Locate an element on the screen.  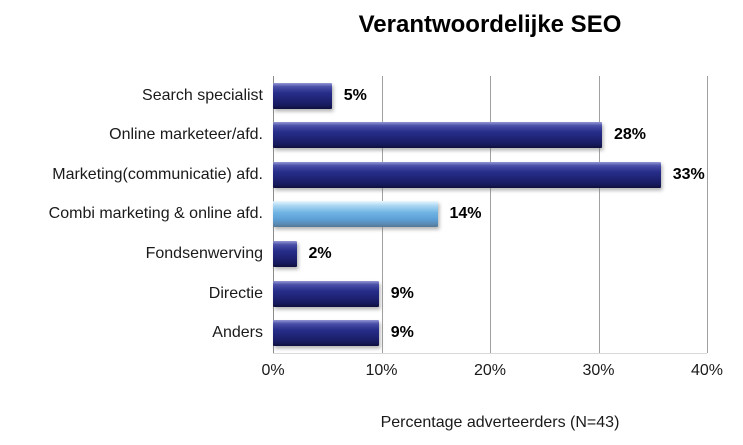
bar-row: Fondsenwerving 2% is located at coordinates (371, 254).